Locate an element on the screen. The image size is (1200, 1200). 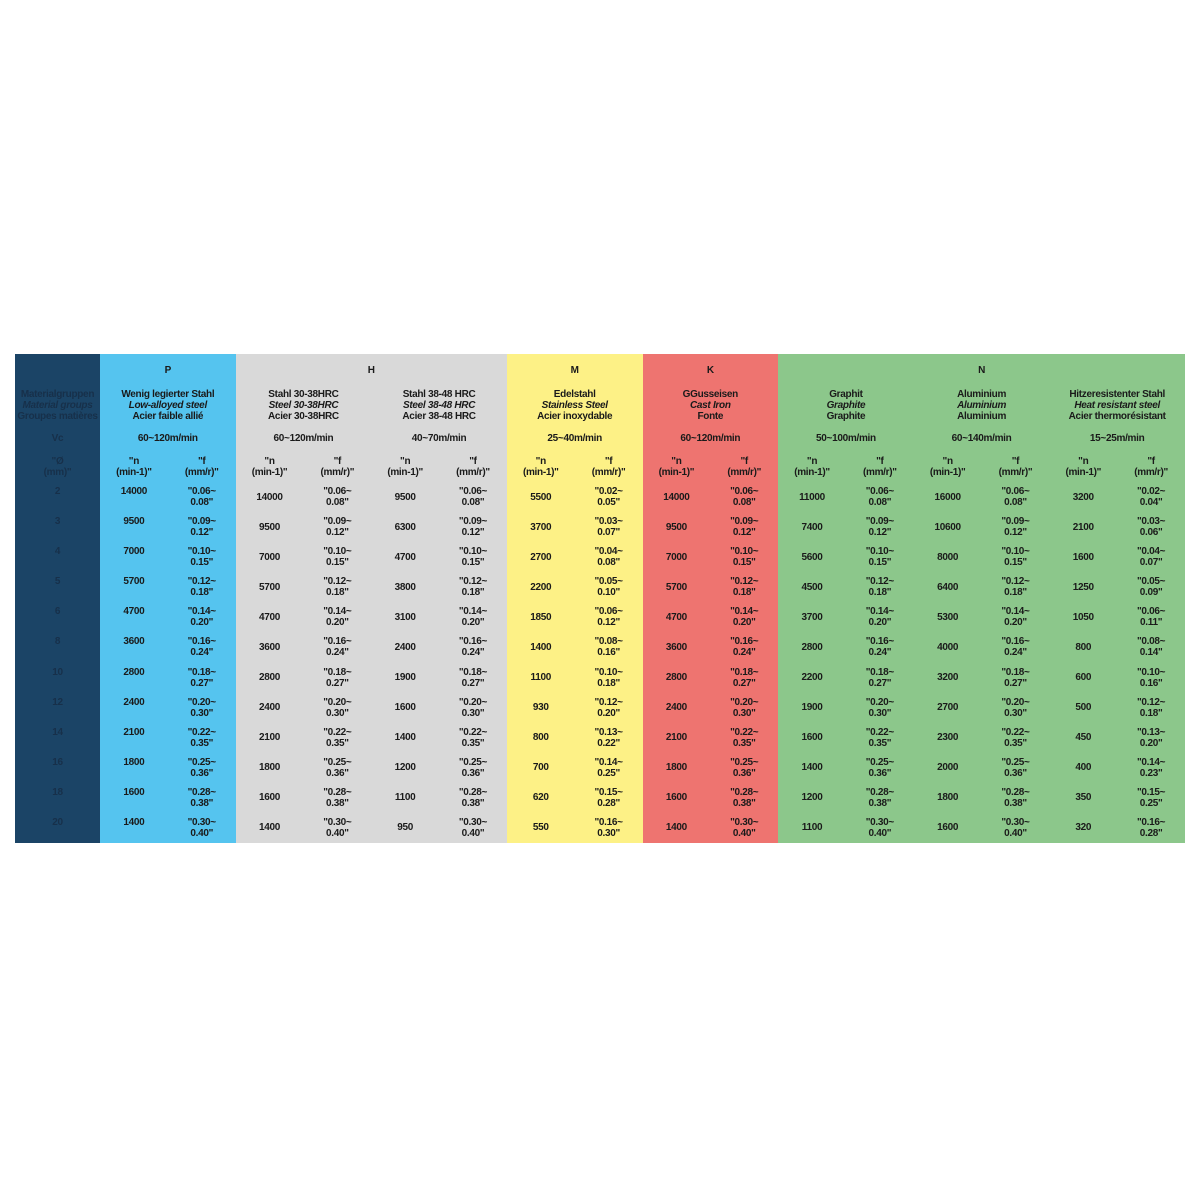
feed-rate-f: "0.06~ 0.11" is located at coordinates (1151, 617).